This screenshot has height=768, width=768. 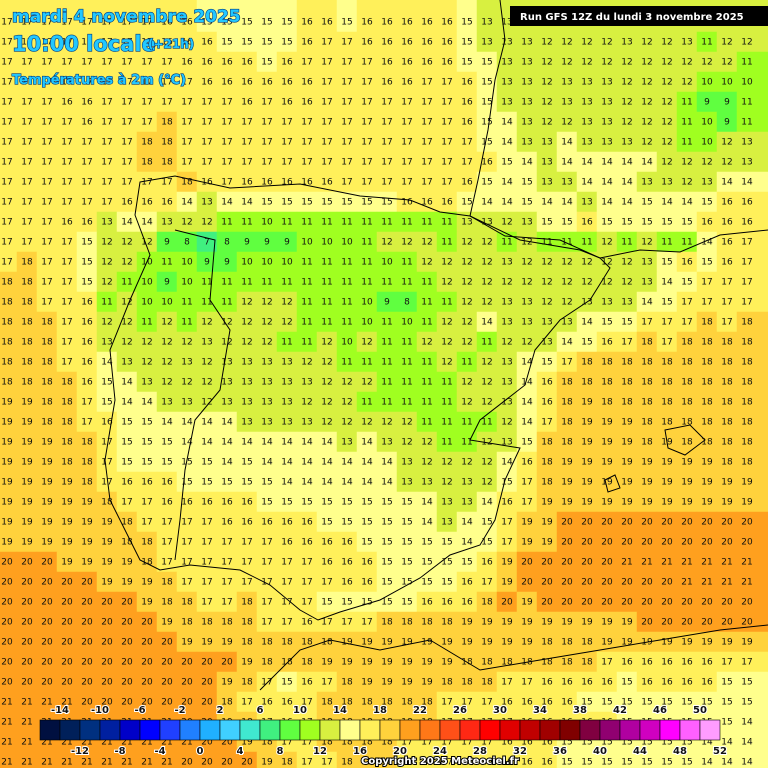 I want to click on colorbar-swatch, so click(x=330, y=730).